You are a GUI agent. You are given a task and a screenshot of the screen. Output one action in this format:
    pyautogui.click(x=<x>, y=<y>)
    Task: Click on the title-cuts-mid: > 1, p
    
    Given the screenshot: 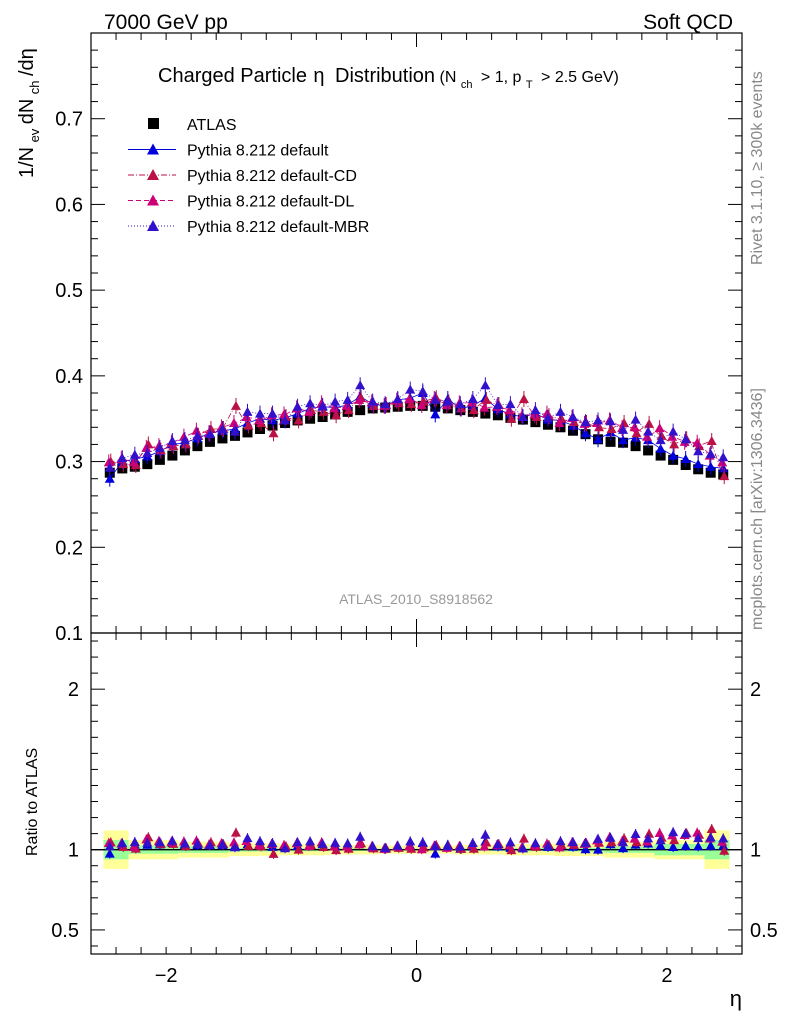 What is the action you would take?
    pyautogui.click(x=501, y=77)
    